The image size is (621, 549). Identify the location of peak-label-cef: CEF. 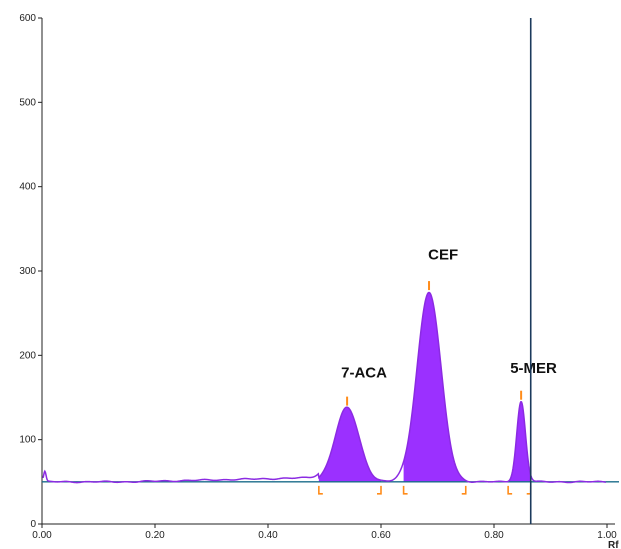
(443, 254).